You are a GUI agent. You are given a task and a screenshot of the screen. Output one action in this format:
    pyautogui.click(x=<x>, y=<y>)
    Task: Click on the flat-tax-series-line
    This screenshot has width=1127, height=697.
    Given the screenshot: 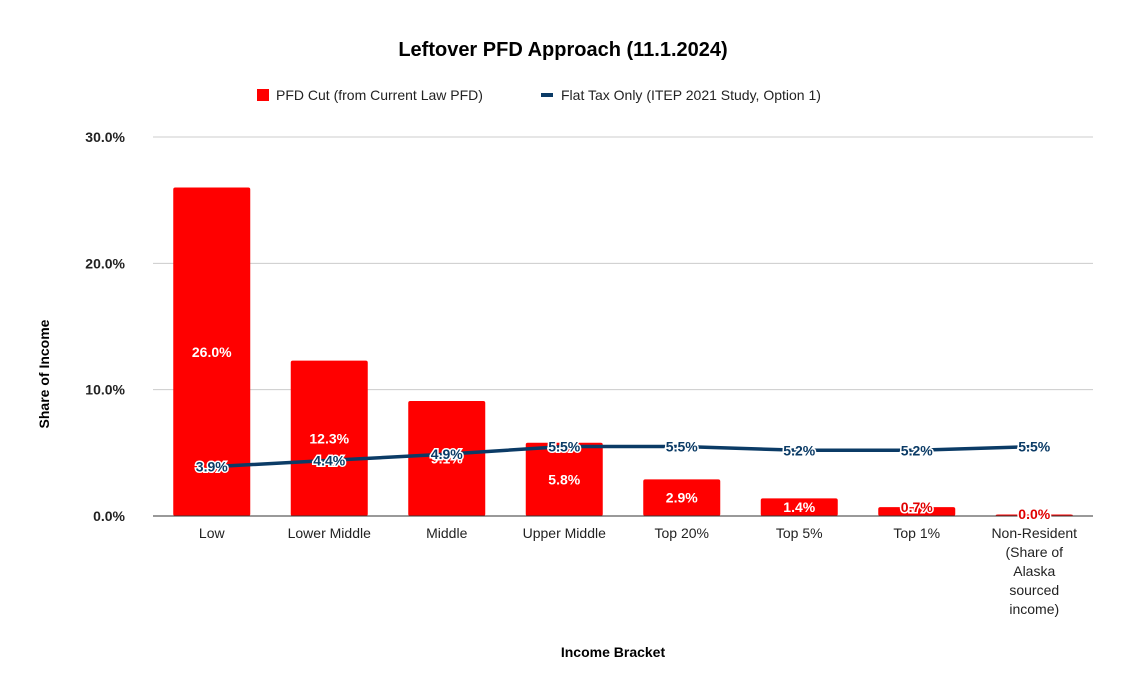 What is the action you would take?
    pyautogui.click(x=623, y=456)
    